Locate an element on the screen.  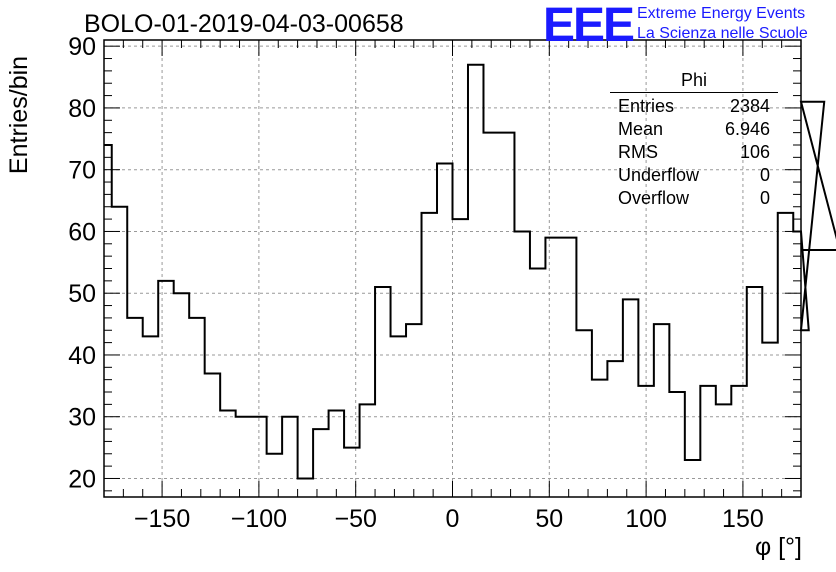
stats-label: Underflow is located at coordinates (659, 175).